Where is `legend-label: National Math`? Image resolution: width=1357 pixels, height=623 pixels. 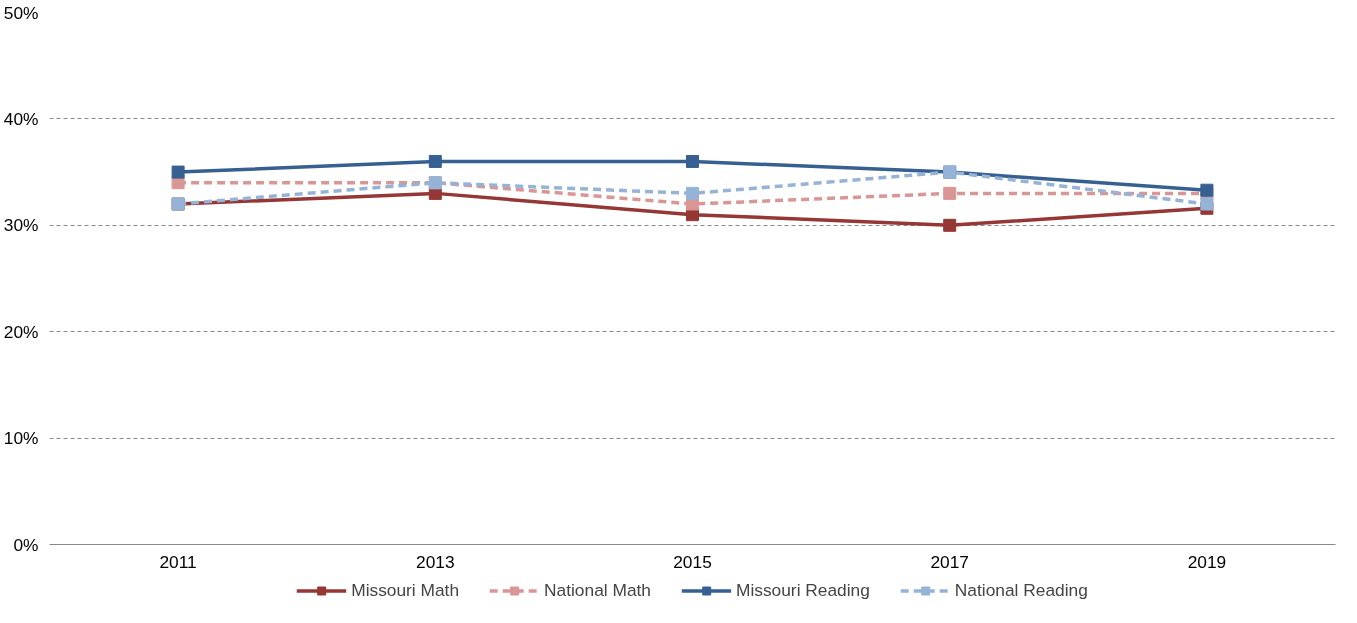
legend-label: National Math is located at coordinates (597, 590).